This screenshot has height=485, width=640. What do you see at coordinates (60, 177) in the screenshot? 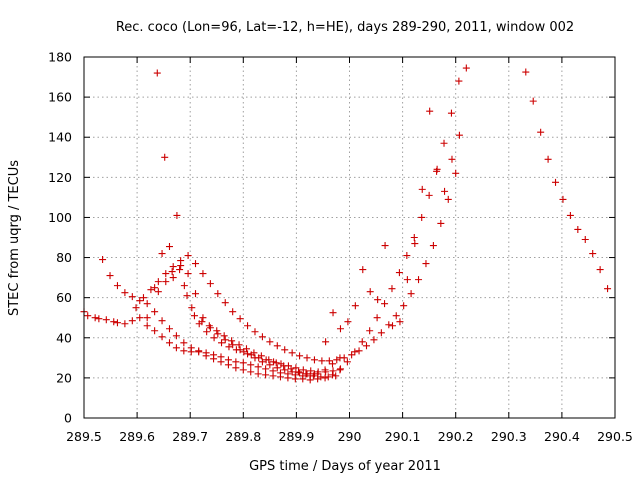
I see `y-tick-label: 120` at bounding box center [60, 177].